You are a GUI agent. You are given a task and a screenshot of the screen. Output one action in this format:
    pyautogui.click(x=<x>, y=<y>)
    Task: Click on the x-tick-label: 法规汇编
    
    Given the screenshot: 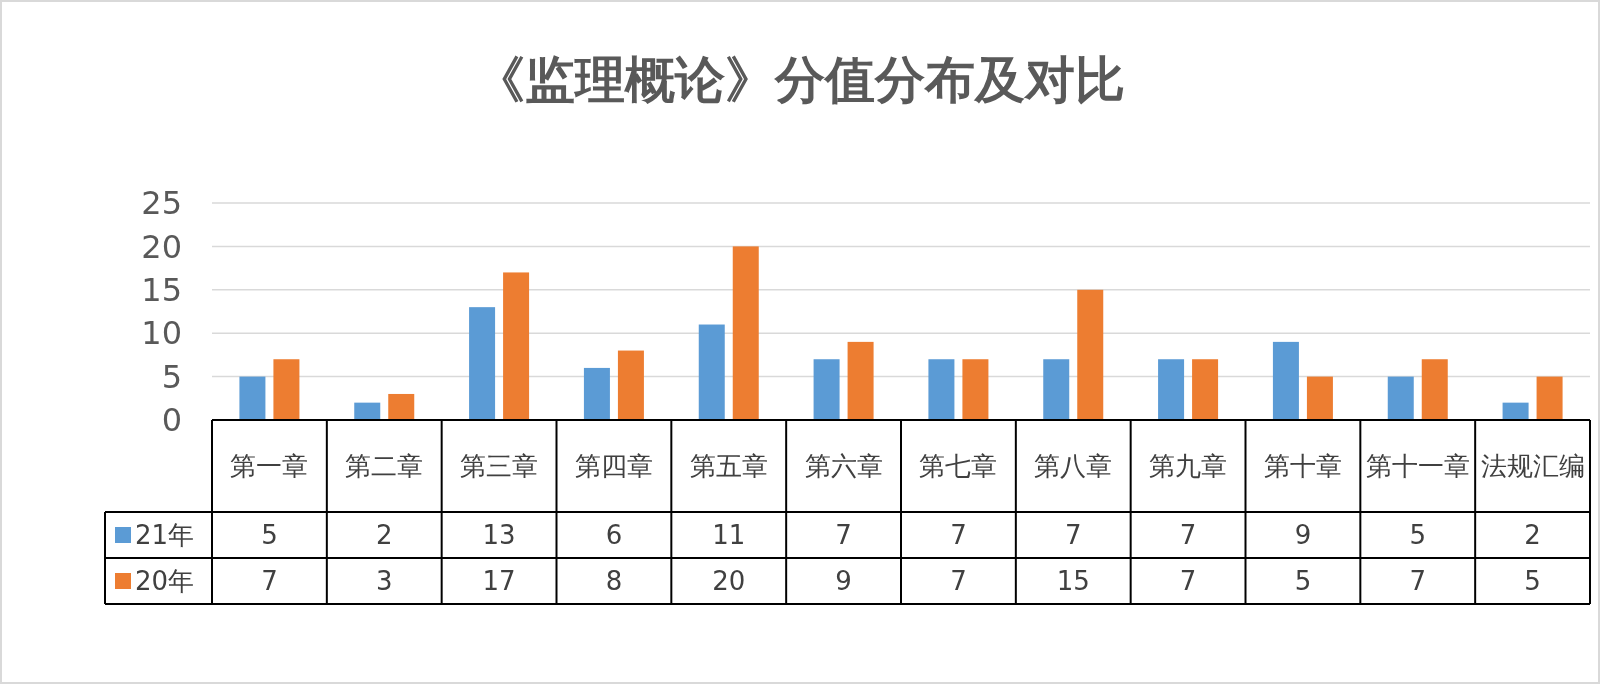 What is the action you would take?
    pyautogui.click(x=1532, y=466)
    